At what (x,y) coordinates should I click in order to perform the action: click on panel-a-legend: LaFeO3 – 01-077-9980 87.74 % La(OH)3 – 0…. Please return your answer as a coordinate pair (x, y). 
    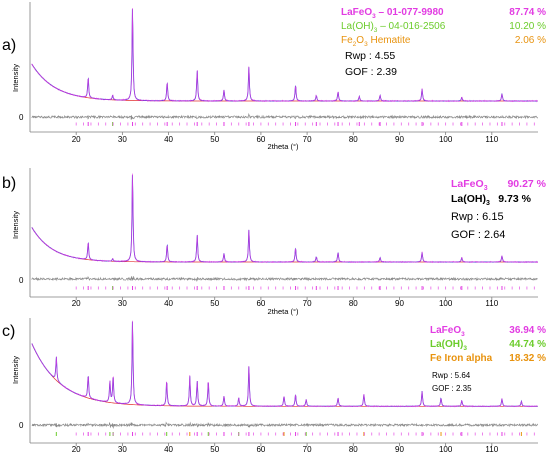
    Looking at the image, I should click on (443, 42).